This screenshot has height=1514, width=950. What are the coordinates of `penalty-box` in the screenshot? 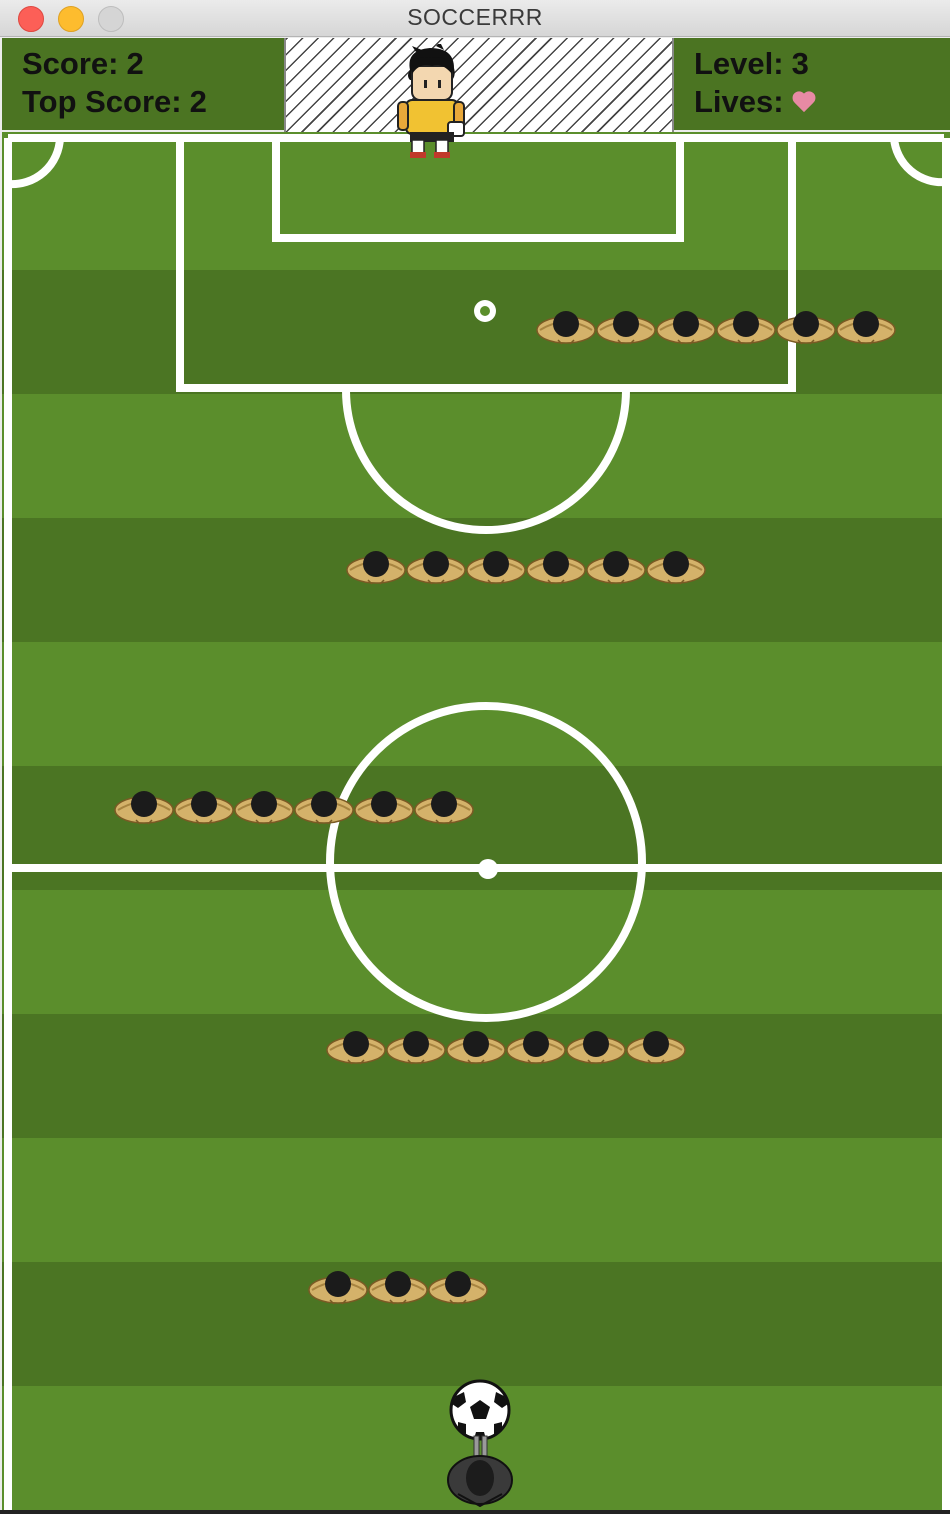 It's located at (486, 263).